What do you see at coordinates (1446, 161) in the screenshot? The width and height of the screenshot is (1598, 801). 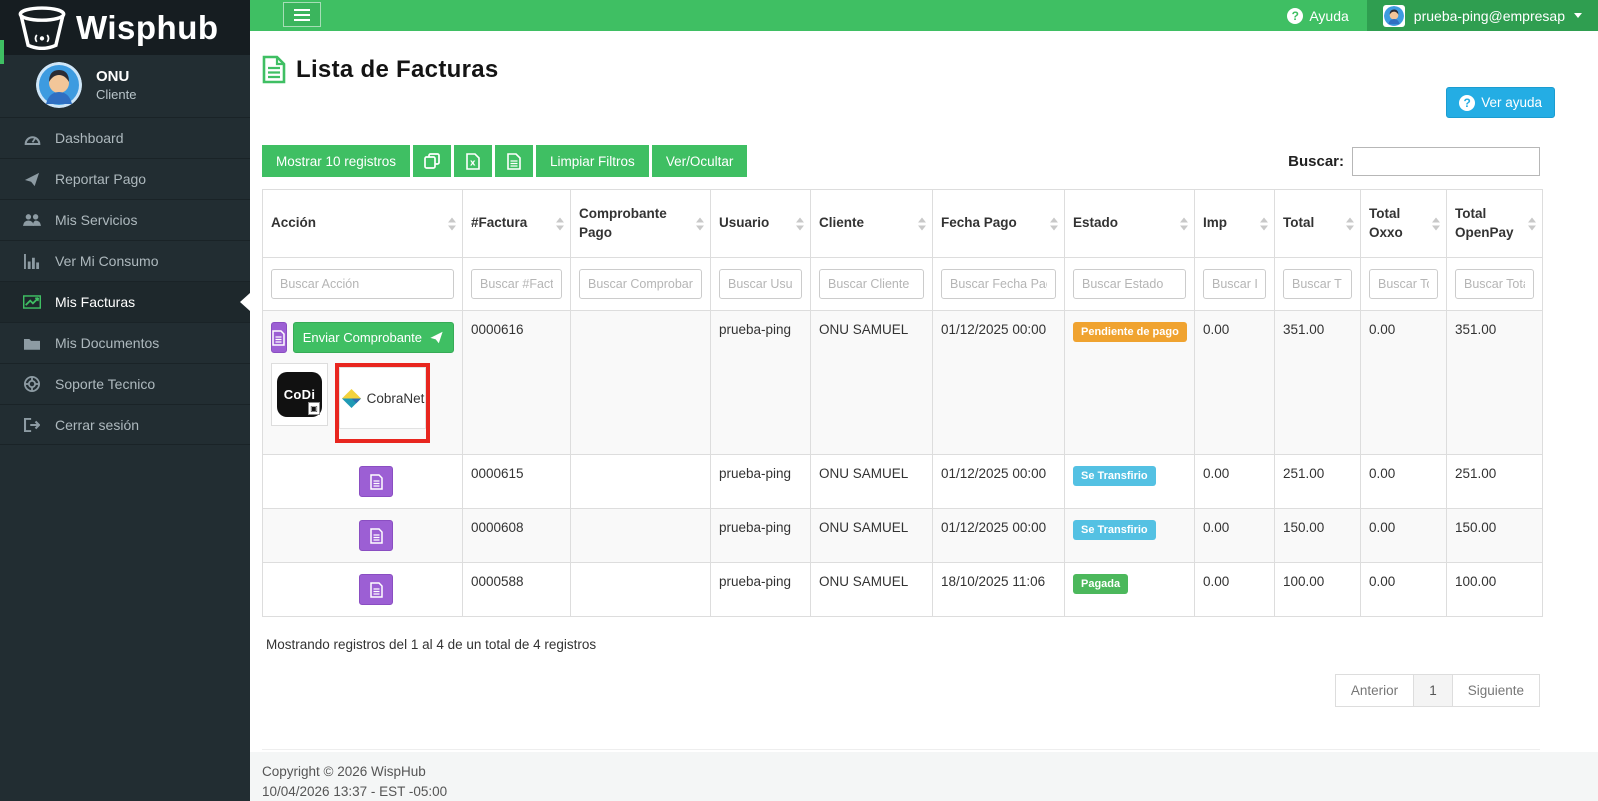 I see `search-input` at bounding box center [1446, 161].